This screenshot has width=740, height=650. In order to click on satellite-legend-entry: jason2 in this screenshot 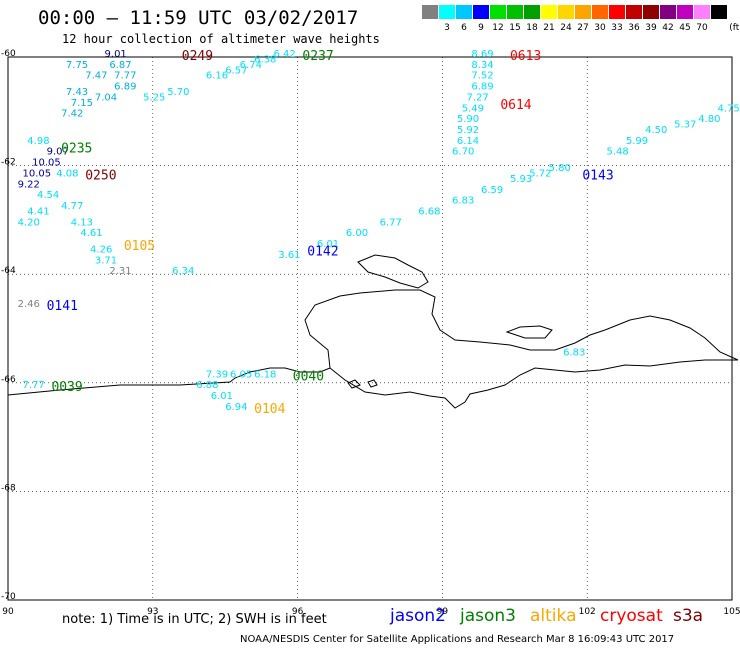, I will do `click(418, 616)`.